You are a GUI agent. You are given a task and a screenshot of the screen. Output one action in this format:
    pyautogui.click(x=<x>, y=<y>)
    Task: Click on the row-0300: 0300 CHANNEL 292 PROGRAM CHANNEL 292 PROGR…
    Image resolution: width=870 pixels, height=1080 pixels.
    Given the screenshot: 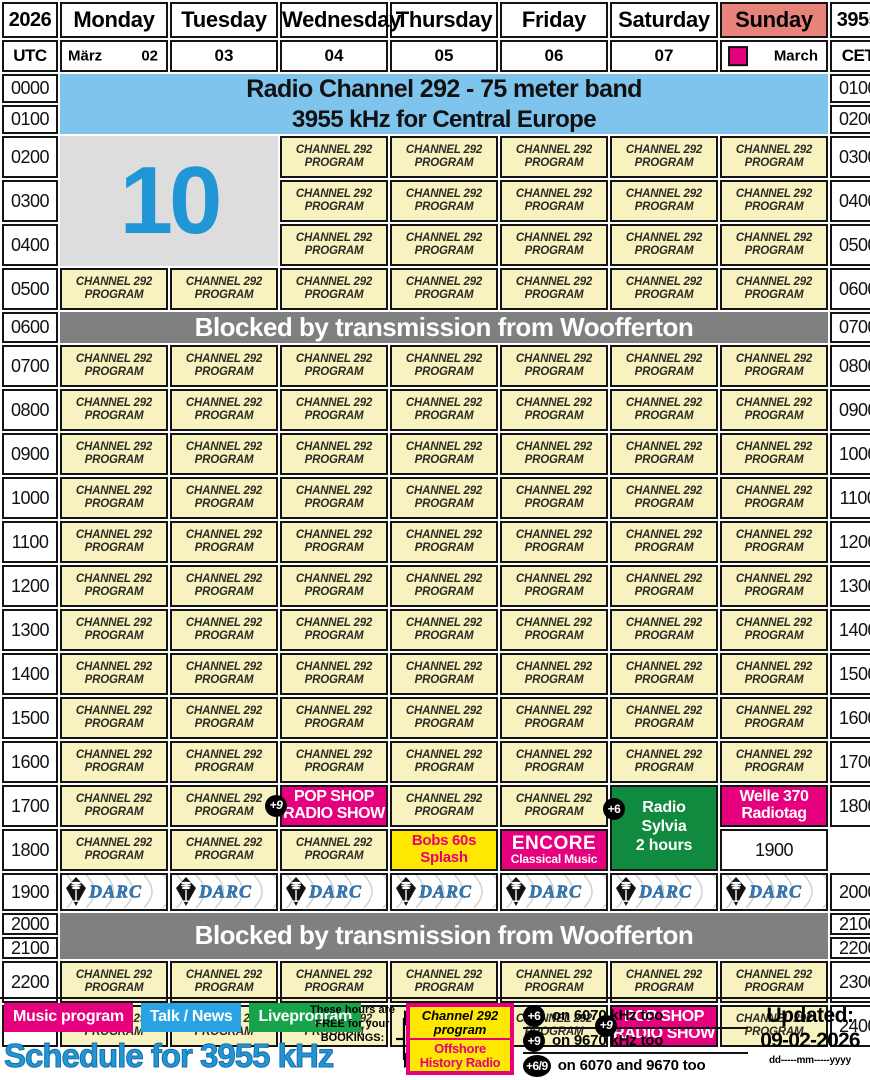 What is the action you would take?
    pyautogui.click(x=436, y=200)
    